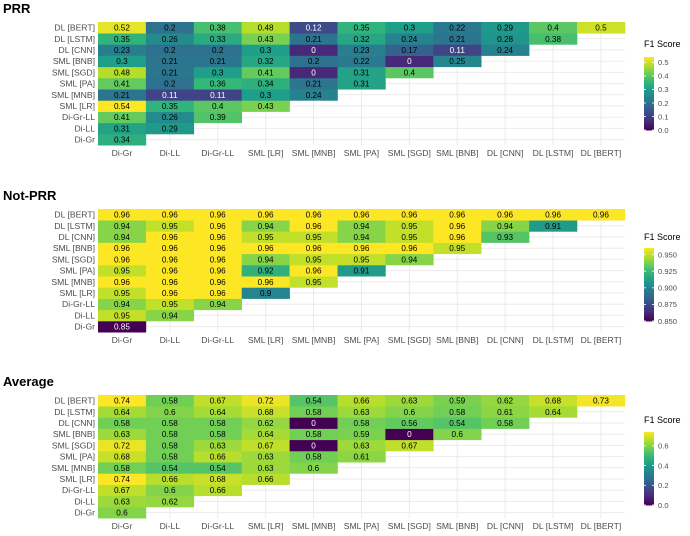 This screenshot has width=690, height=536. What do you see at coordinates (266, 84) in the screenshot?
I see `cell-value-label: 0.34` at bounding box center [266, 84].